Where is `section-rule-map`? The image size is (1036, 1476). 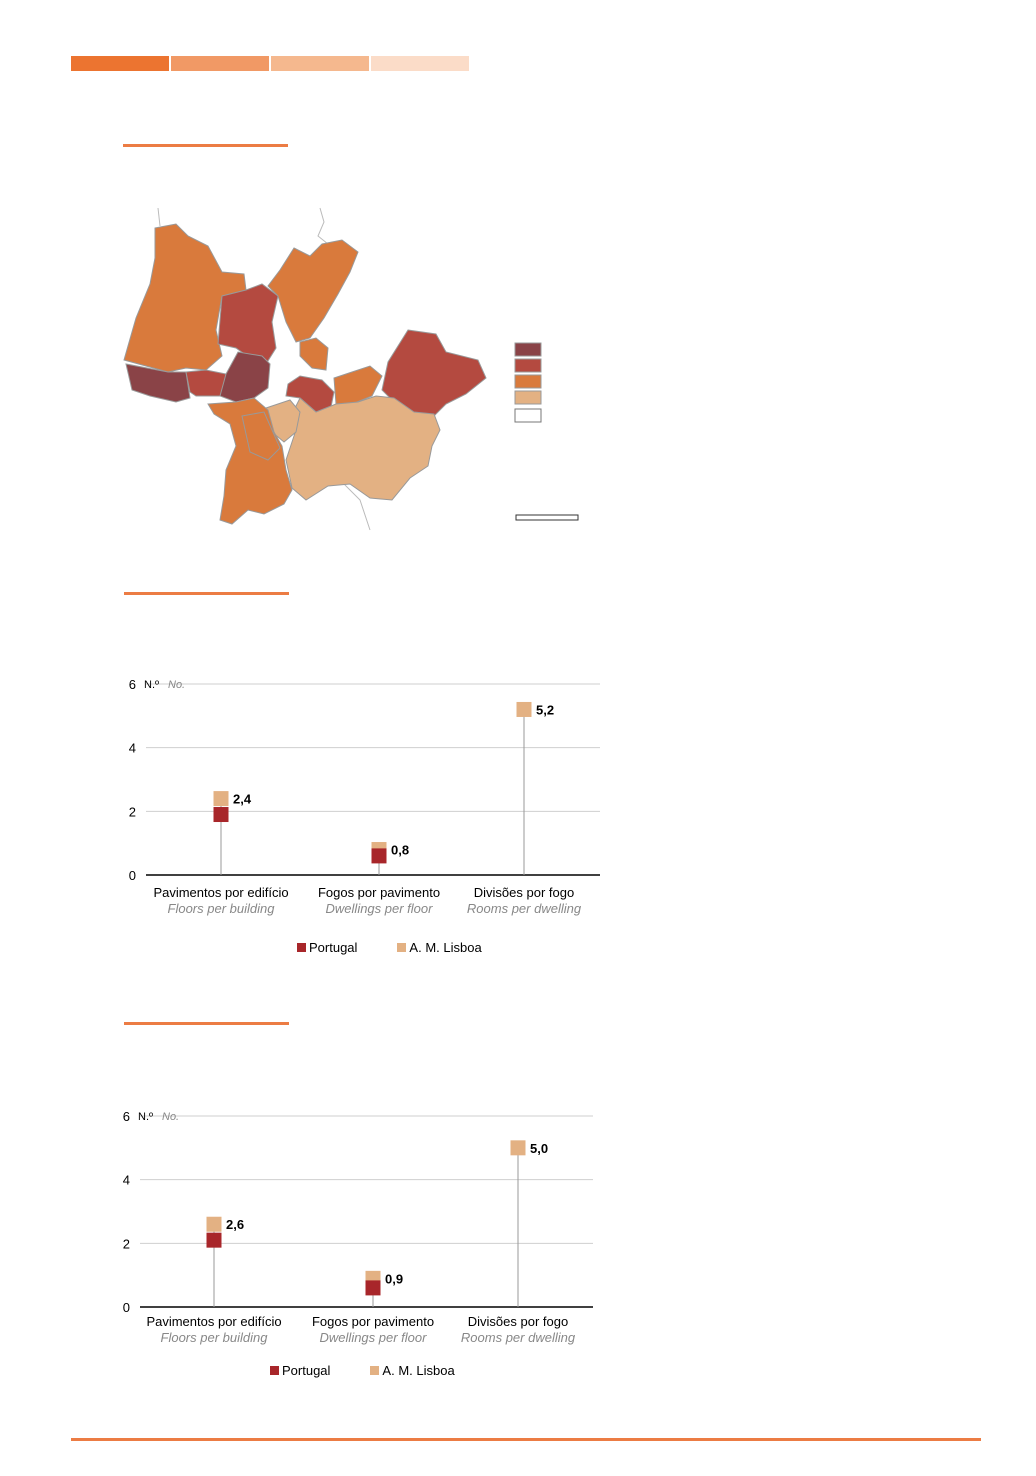
section-rule-map is located at coordinates (205, 145).